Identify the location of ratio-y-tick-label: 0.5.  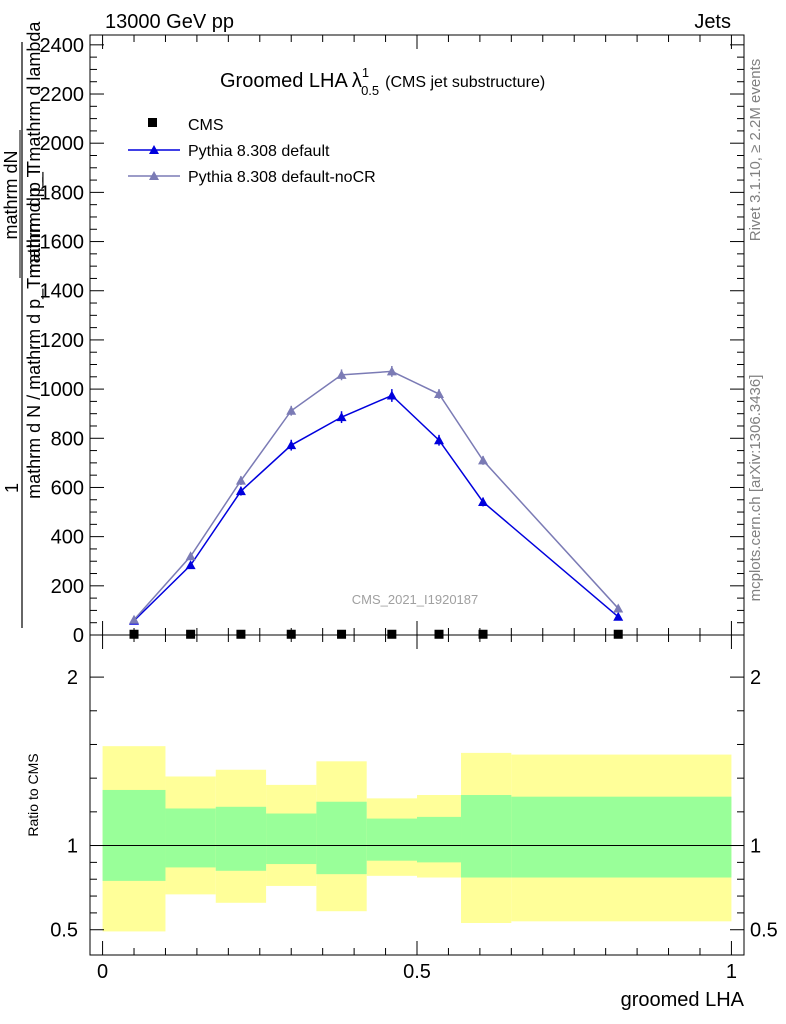
(64, 931).